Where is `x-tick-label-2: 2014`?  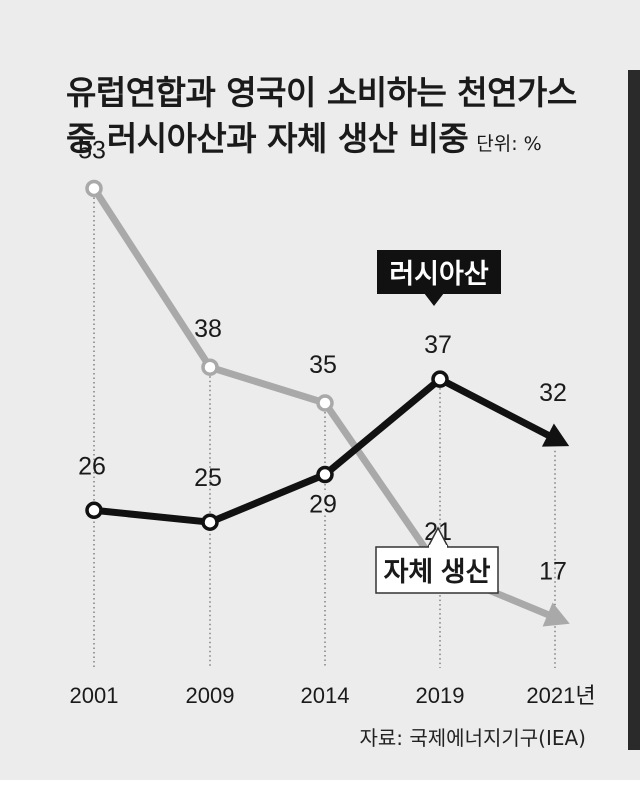
x-tick-label-2: 2014 is located at coordinates (325, 695).